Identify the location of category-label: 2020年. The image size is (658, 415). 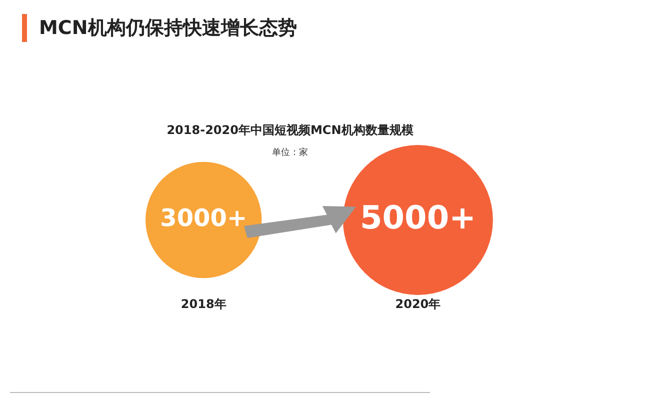
(418, 304).